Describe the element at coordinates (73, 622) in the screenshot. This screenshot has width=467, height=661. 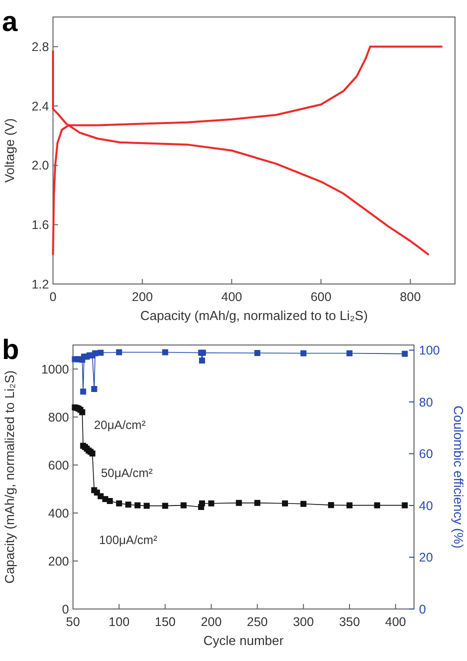
I see `x-tick-label: 50` at that location.